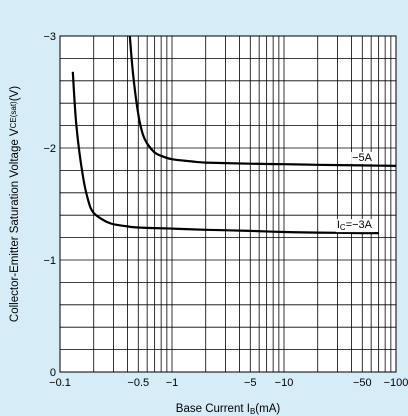  I want to click on x-tick-label: −1, so click(172, 383).